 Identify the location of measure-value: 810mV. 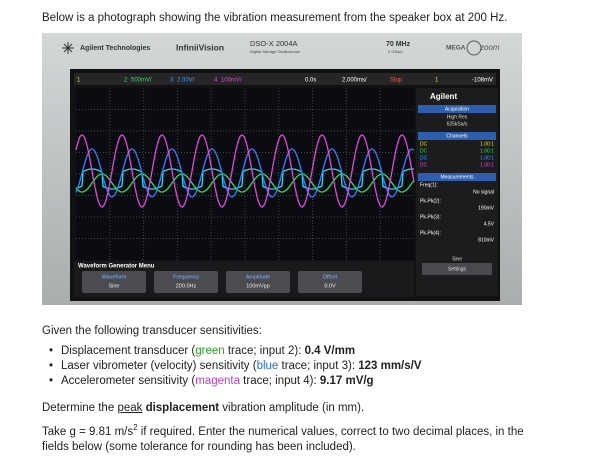
(486, 240).